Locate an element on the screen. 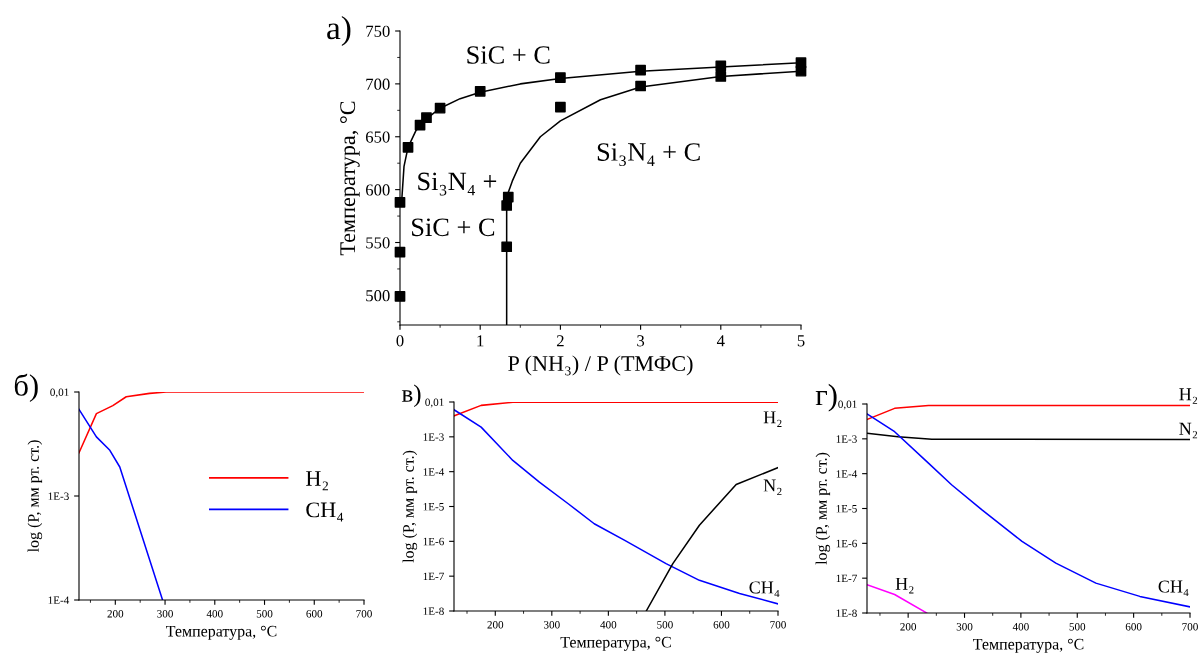  y-tick-label: 650 is located at coordinates (377, 137).